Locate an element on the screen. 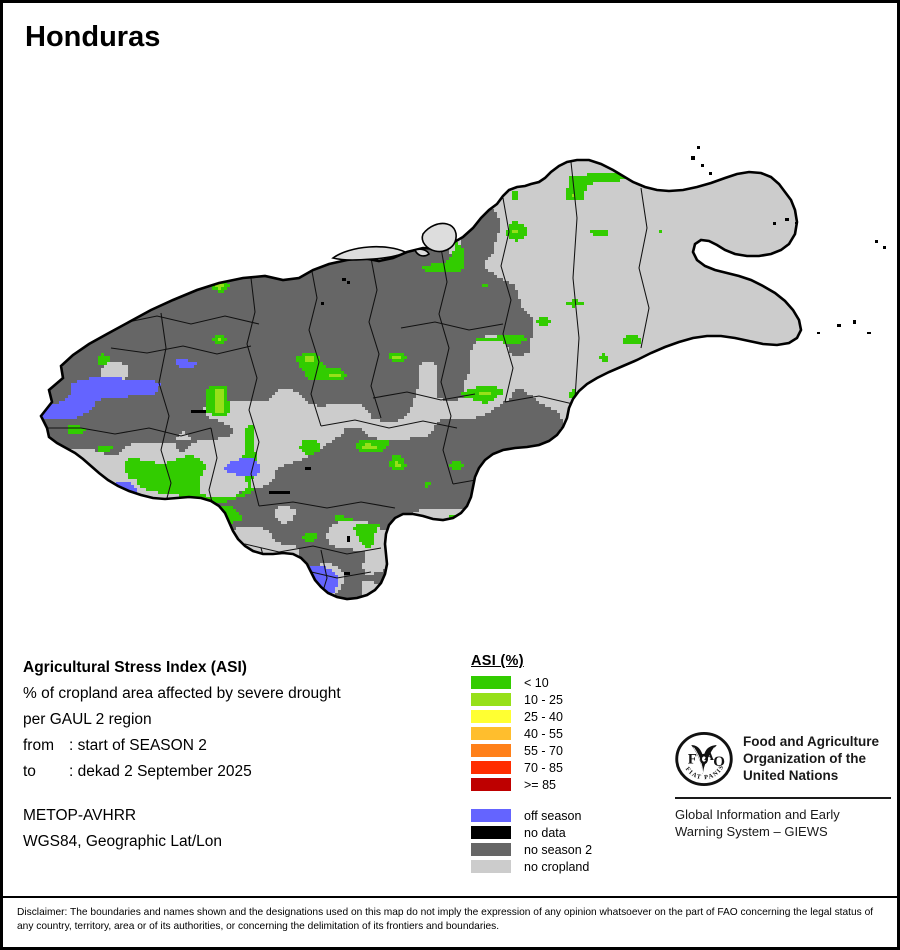 The image size is (900, 950). fao-logo-icon: F A O FIAT PANIS is located at coordinates (704, 759).